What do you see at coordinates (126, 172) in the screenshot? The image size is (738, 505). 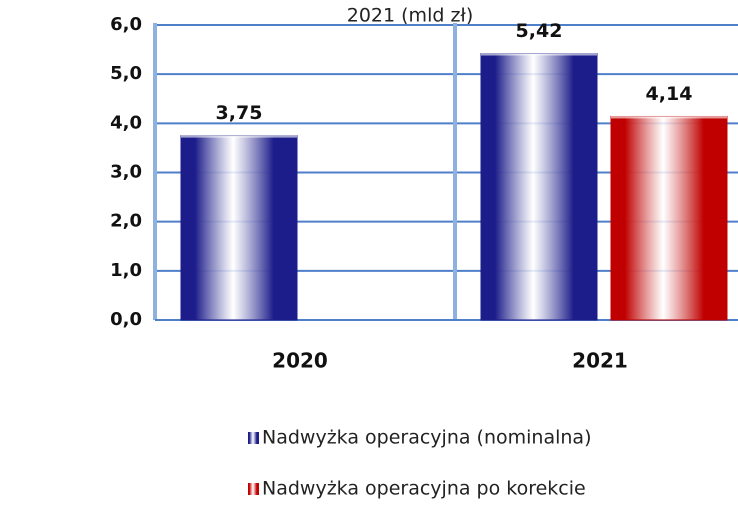 I see `y-tick-label: 3,0` at bounding box center [126, 172].